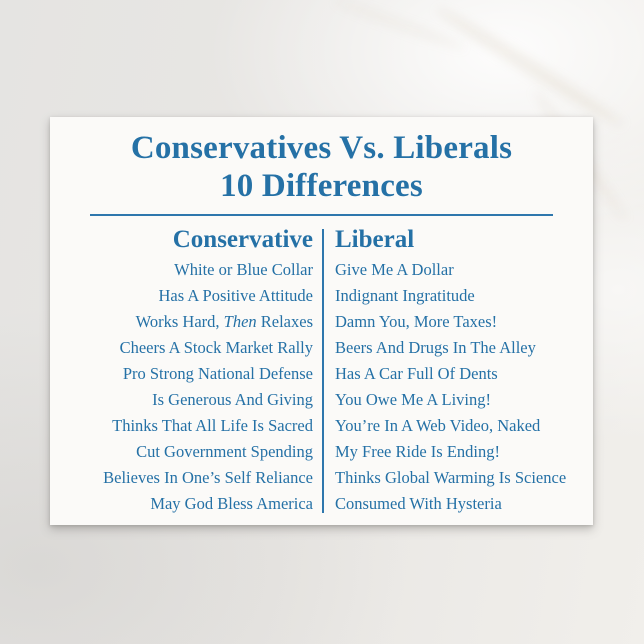 The width and height of the screenshot is (644, 644). What do you see at coordinates (321, 148) in the screenshot?
I see `postcard-title-line-1: Conservatives Vs. Liberals` at bounding box center [321, 148].